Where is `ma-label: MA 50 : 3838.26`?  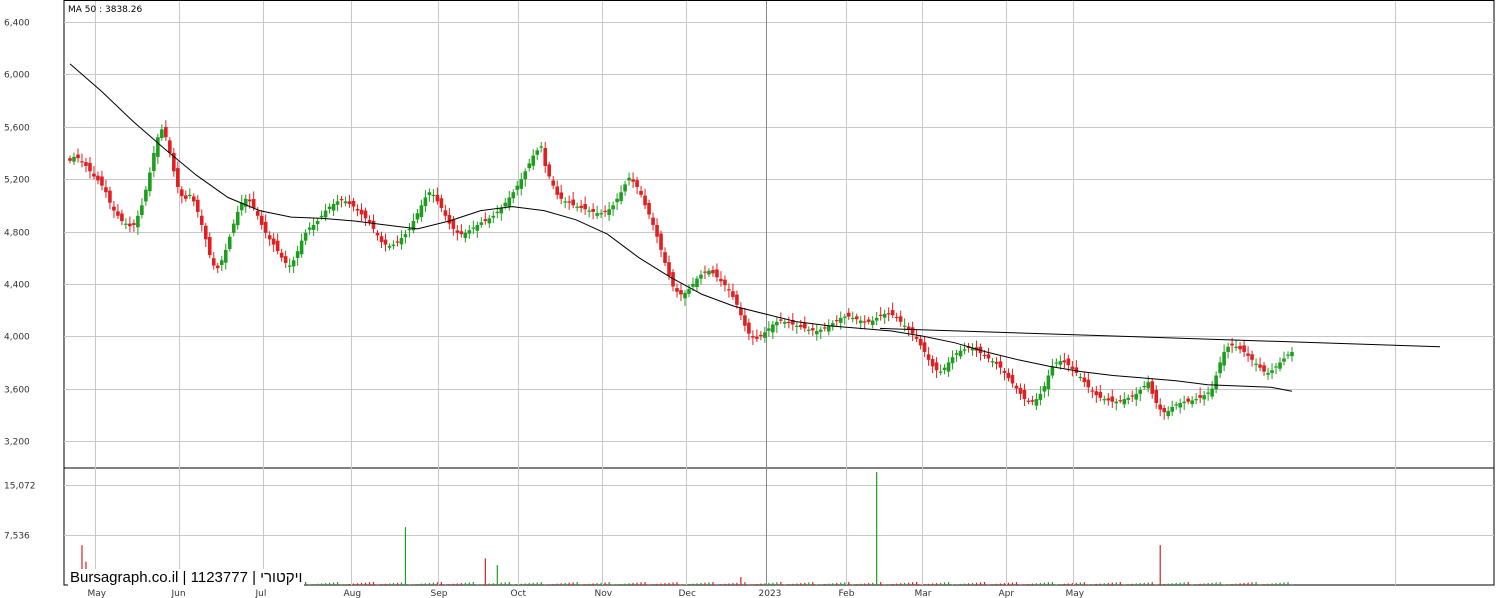
ma-label: MA 50 : 3838.26 is located at coordinates (105, 10).